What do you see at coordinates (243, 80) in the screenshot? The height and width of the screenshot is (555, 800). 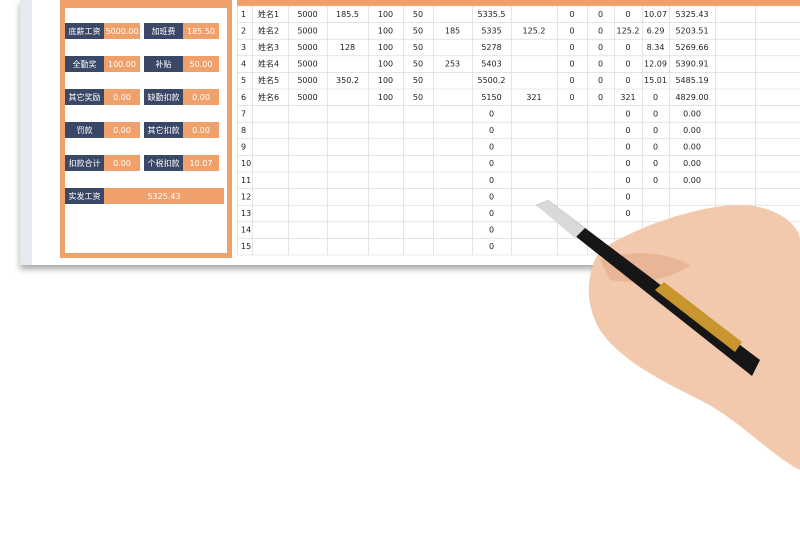 I see `cell: 5` at bounding box center [243, 80].